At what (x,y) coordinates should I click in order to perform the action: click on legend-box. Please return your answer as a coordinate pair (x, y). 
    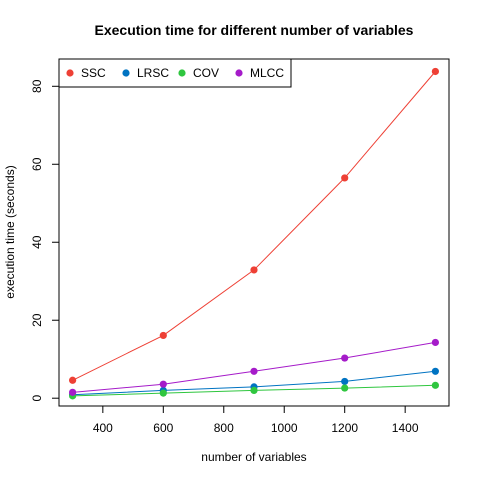
    Looking at the image, I should click on (175, 73).